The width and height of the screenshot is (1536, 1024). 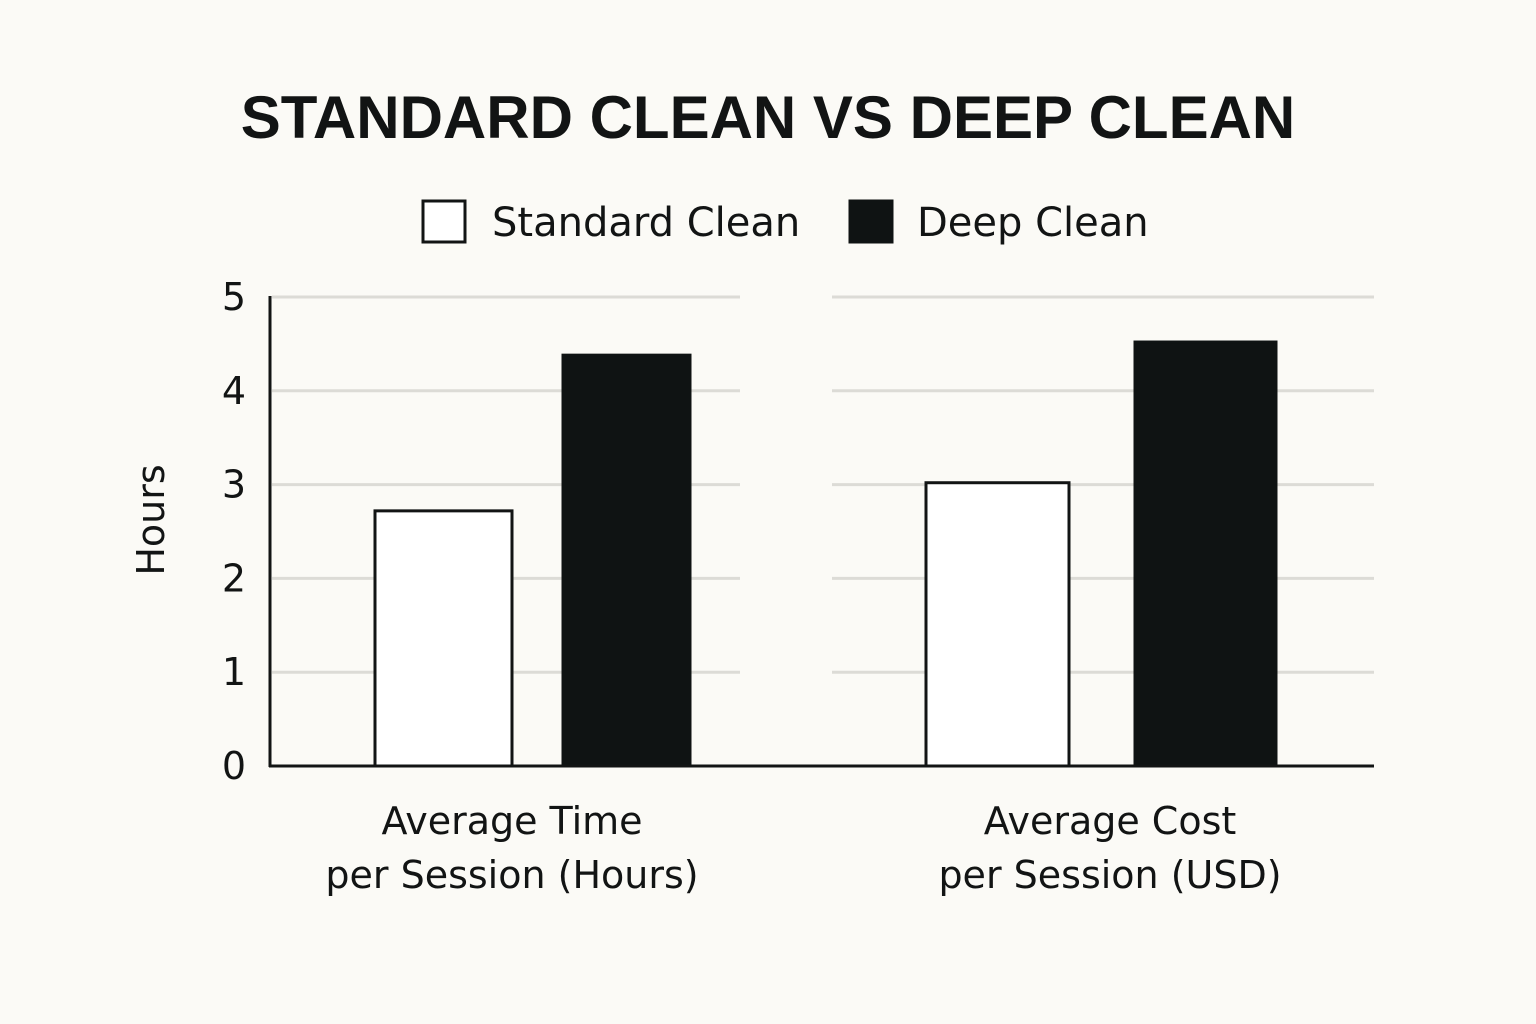 What do you see at coordinates (444, 221) in the screenshot?
I see `legend-swatch-standard-clean` at bounding box center [444, 221].